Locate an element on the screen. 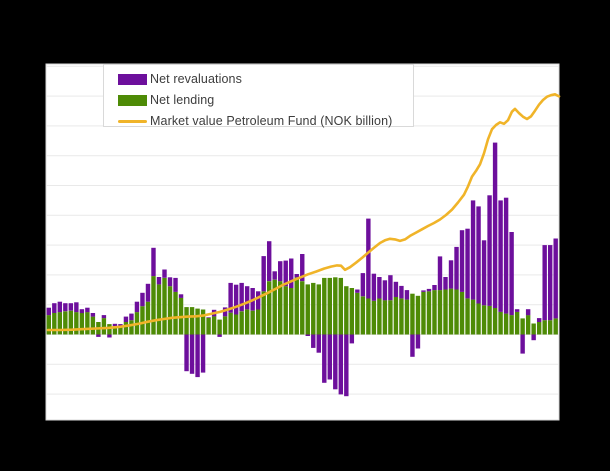 The height and width of the screenshot is (471, 610). market-value-line-swatch-icon is located at coordinates (132, 121).